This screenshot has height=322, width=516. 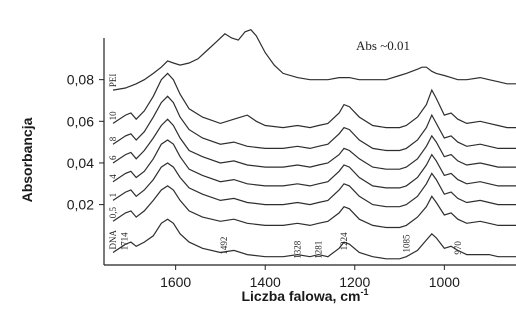 What do you see at coordinates (85, 142) in the screenshot?
I see `y-ticks: 0,02 0,04 0,06 0,08` at bounding box center [85, 142].